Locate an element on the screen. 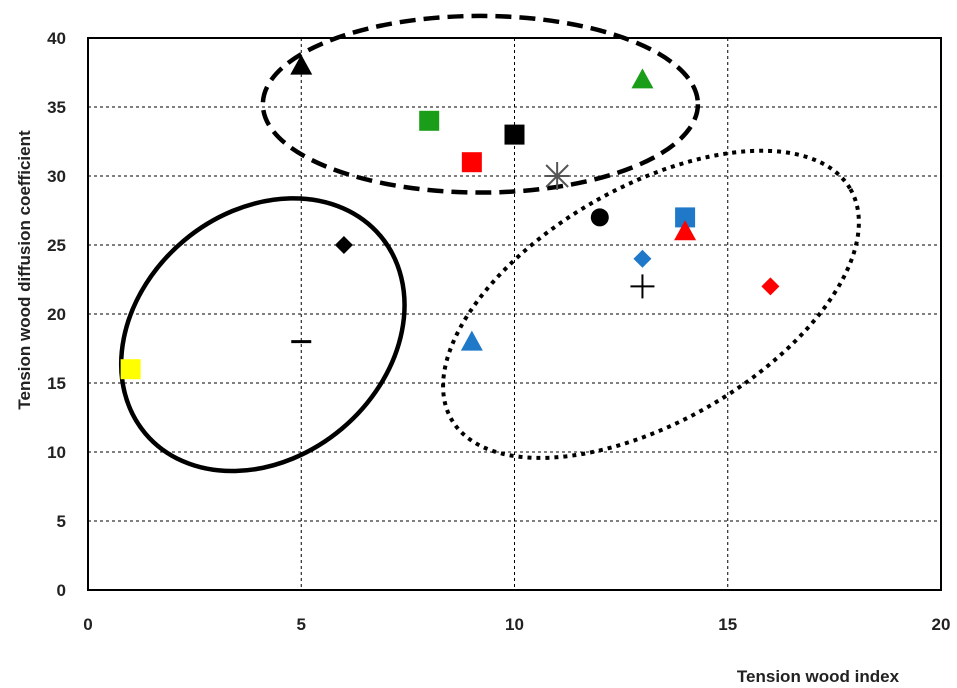 This screenshot has height=688, width=957. y-tick-label: 25 is located at coordinates (56, 245).